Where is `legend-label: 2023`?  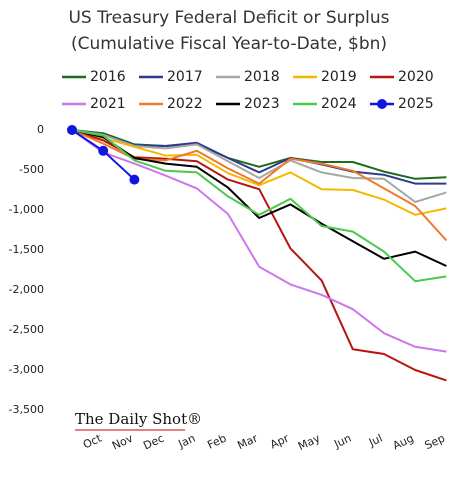 legend-label: 2023 is located at coordinates (262, 104).